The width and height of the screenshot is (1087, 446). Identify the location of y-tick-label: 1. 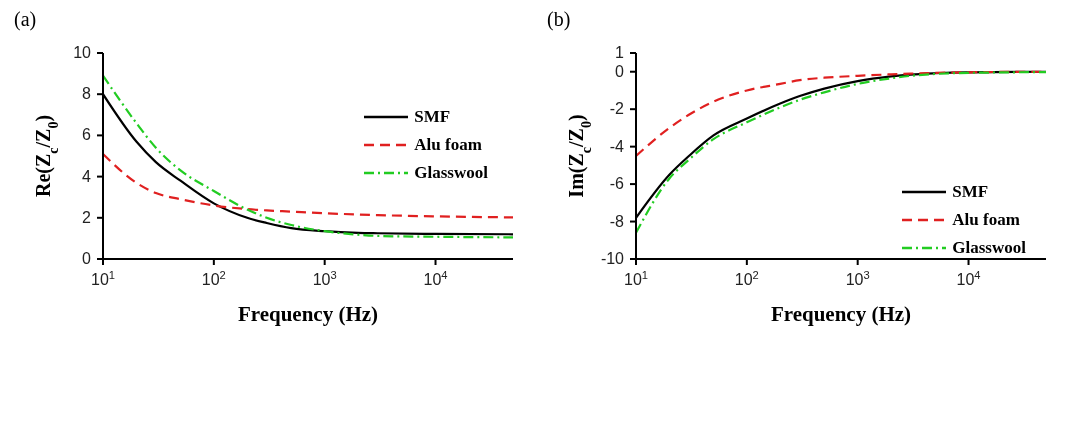
(620, 52).